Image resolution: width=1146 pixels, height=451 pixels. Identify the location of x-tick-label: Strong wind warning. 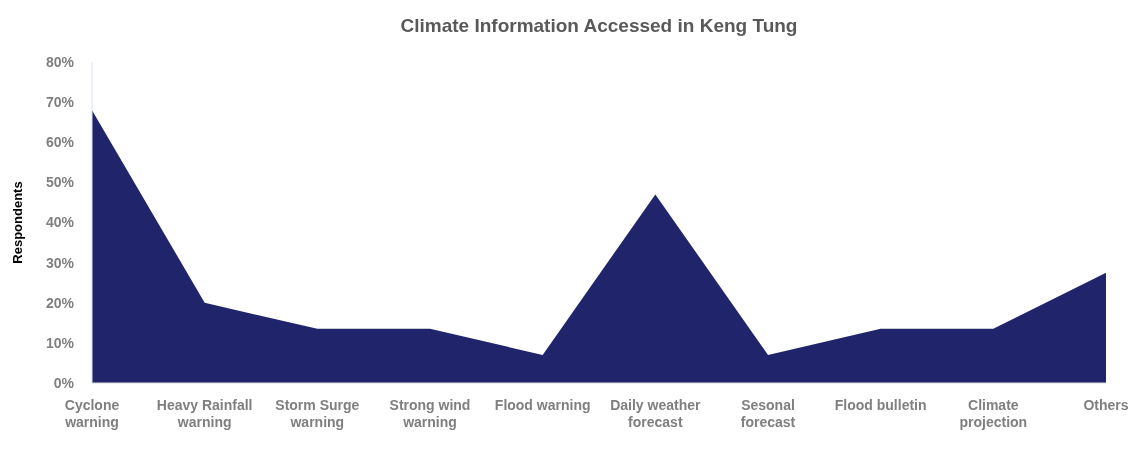
(430, 413).